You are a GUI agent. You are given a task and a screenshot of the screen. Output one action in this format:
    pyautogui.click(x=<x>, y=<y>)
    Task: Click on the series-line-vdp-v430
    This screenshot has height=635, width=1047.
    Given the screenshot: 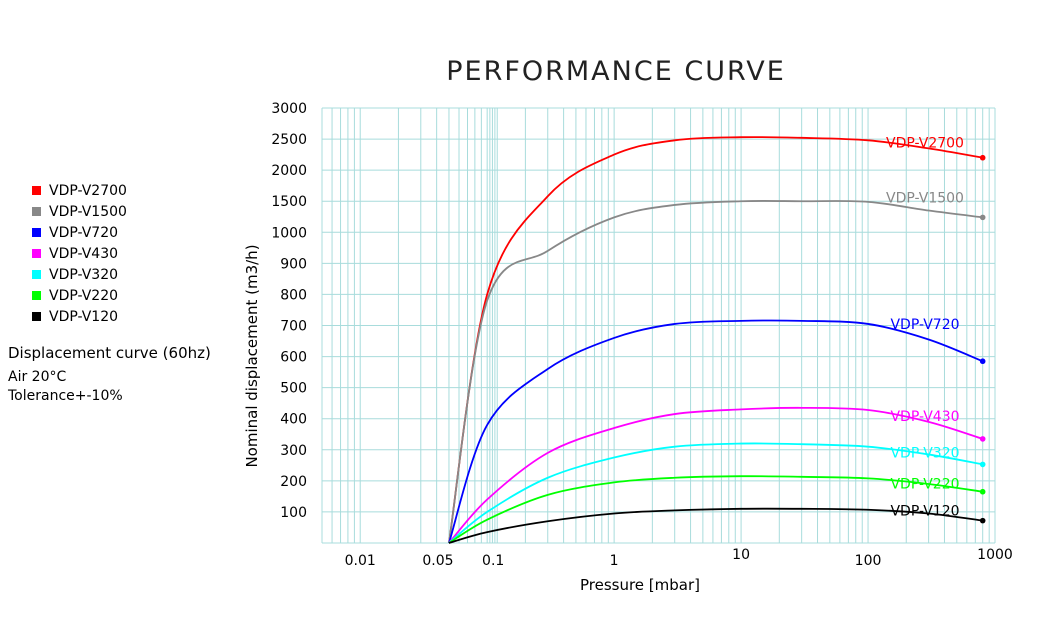 What is the action you would take?
    pyautogui.click(x=715, y=475)
    